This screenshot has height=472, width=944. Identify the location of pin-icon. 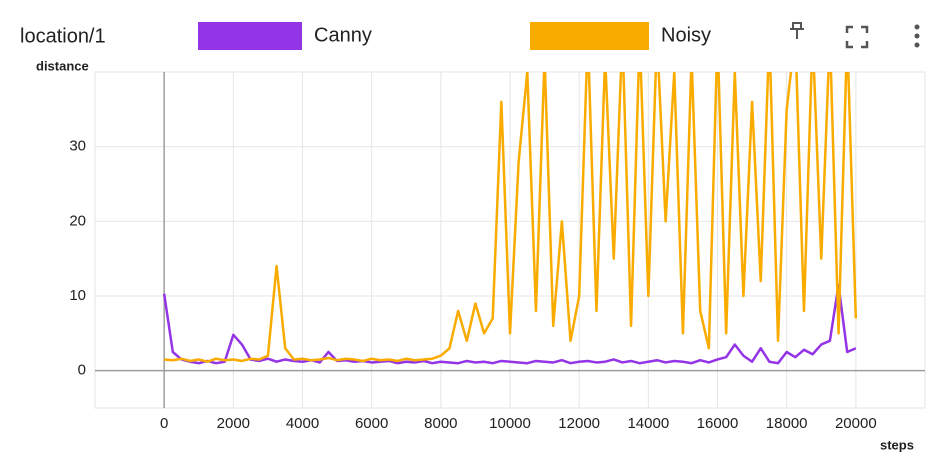
(797, 30).